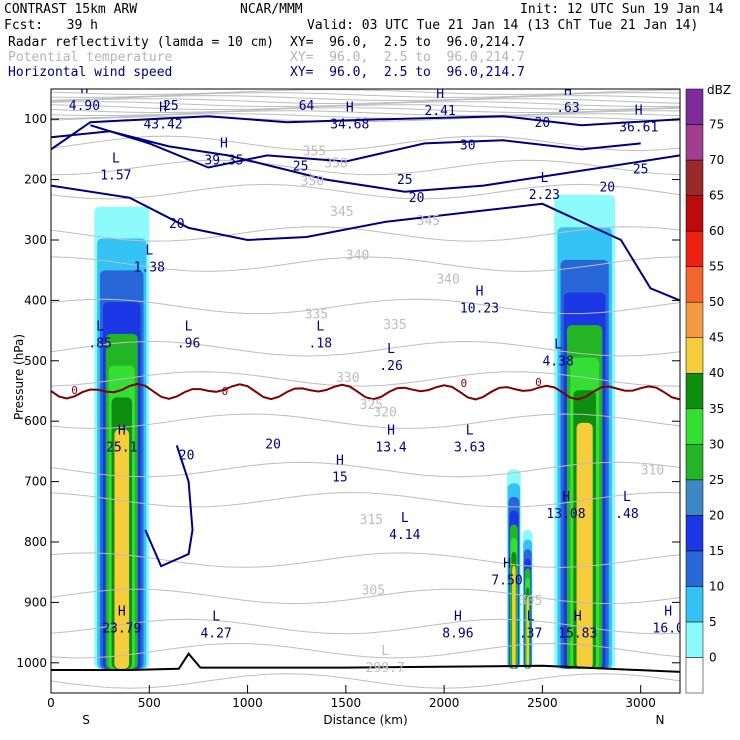 This screenshot has height=740, width=740. I want to click on extremum-value: .85, so click(99, 344).